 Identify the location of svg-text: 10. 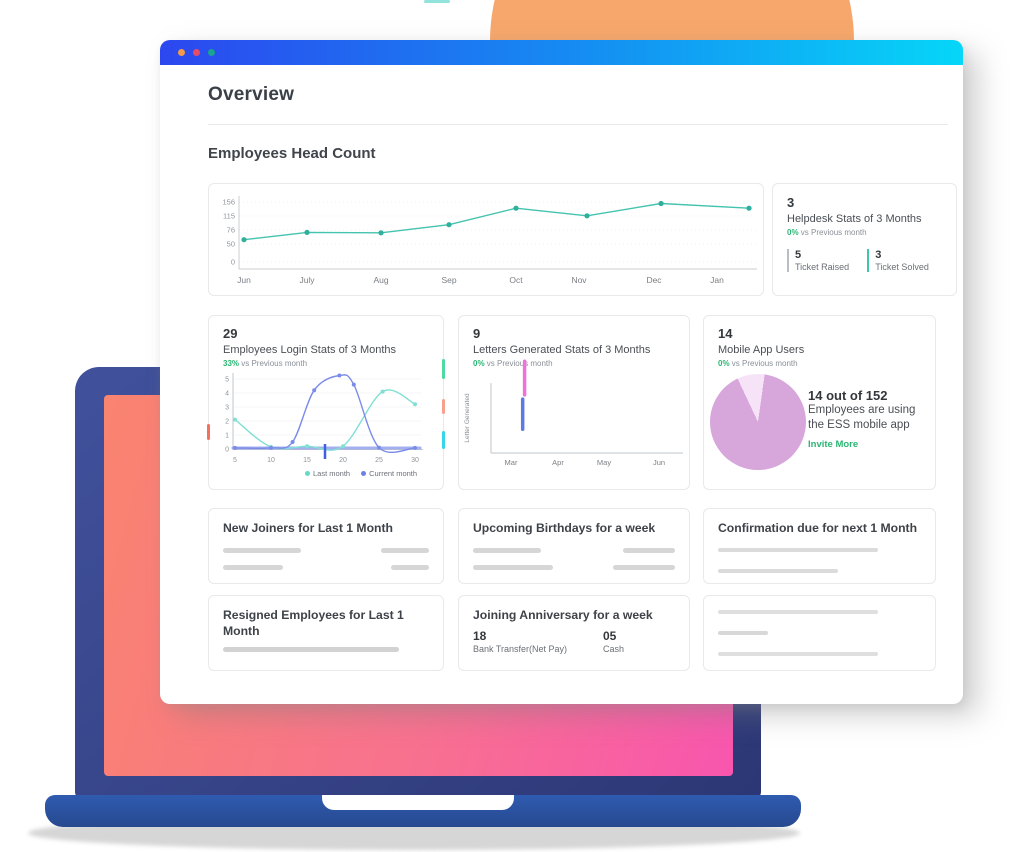
(271, 460).